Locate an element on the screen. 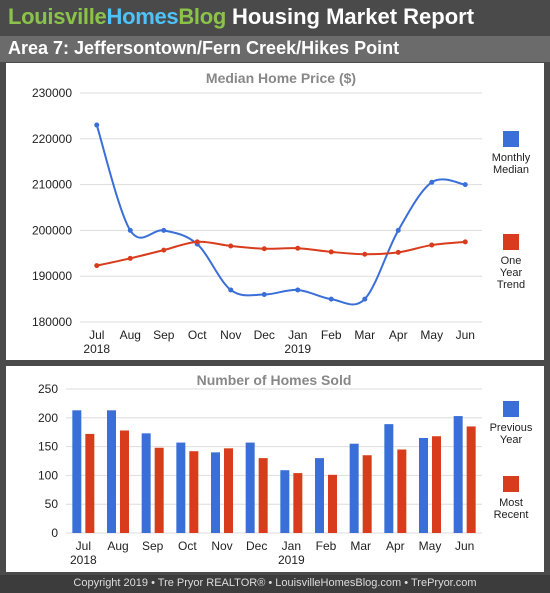 This screenshot has width=550, height=593. legend-label: Previous is located at coordinates (511, 428).